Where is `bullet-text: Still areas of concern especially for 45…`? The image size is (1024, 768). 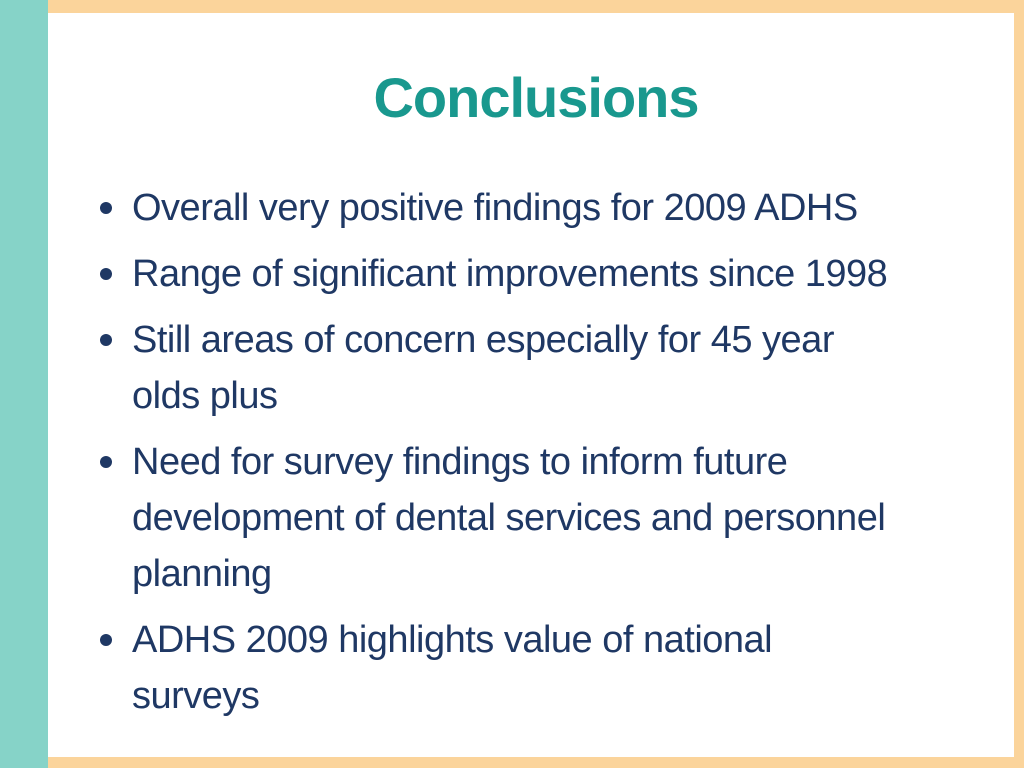 bullet-text: Still areas of concern especially for 45… is located at coordinates (483, 368).